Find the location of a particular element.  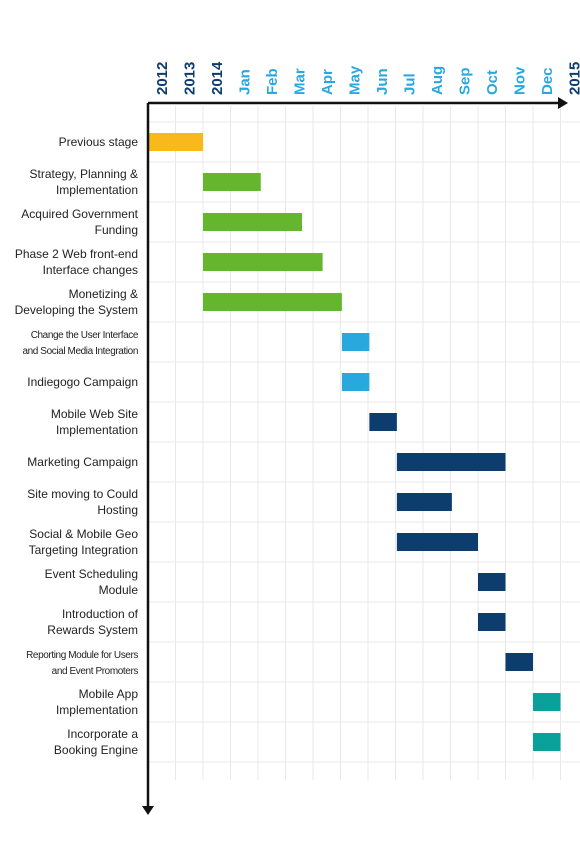

task-label: Previous stage is located at coordinates (99, 142).